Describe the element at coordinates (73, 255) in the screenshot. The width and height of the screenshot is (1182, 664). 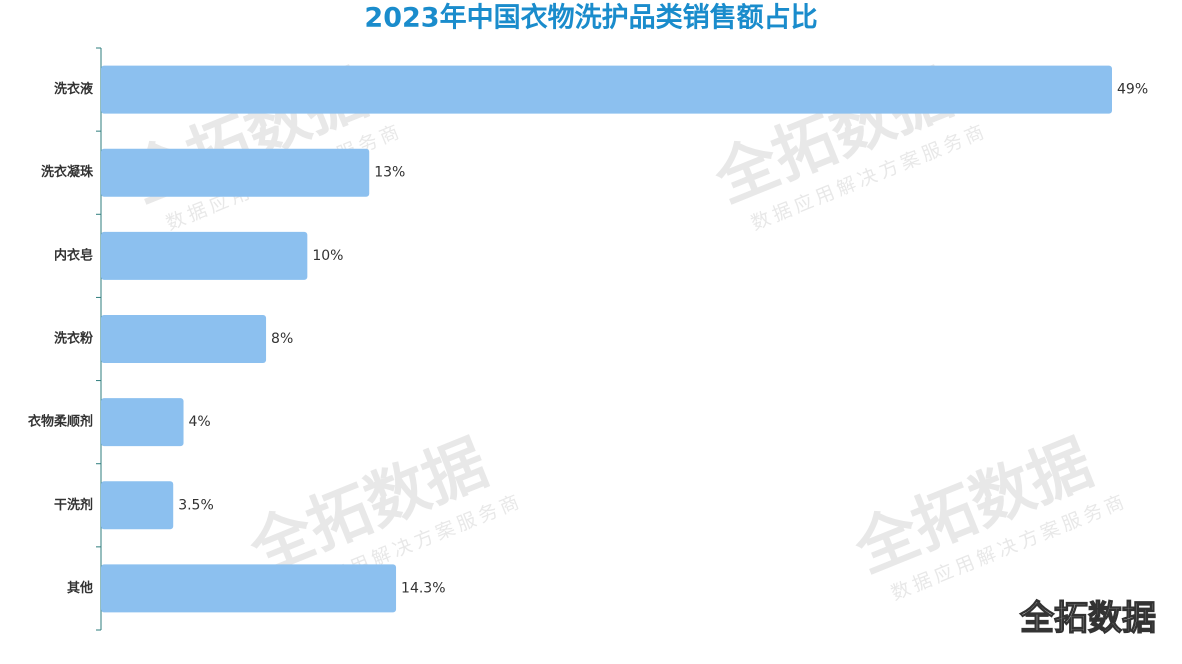
I see `y-tick-label: 内衣皂` at that location.